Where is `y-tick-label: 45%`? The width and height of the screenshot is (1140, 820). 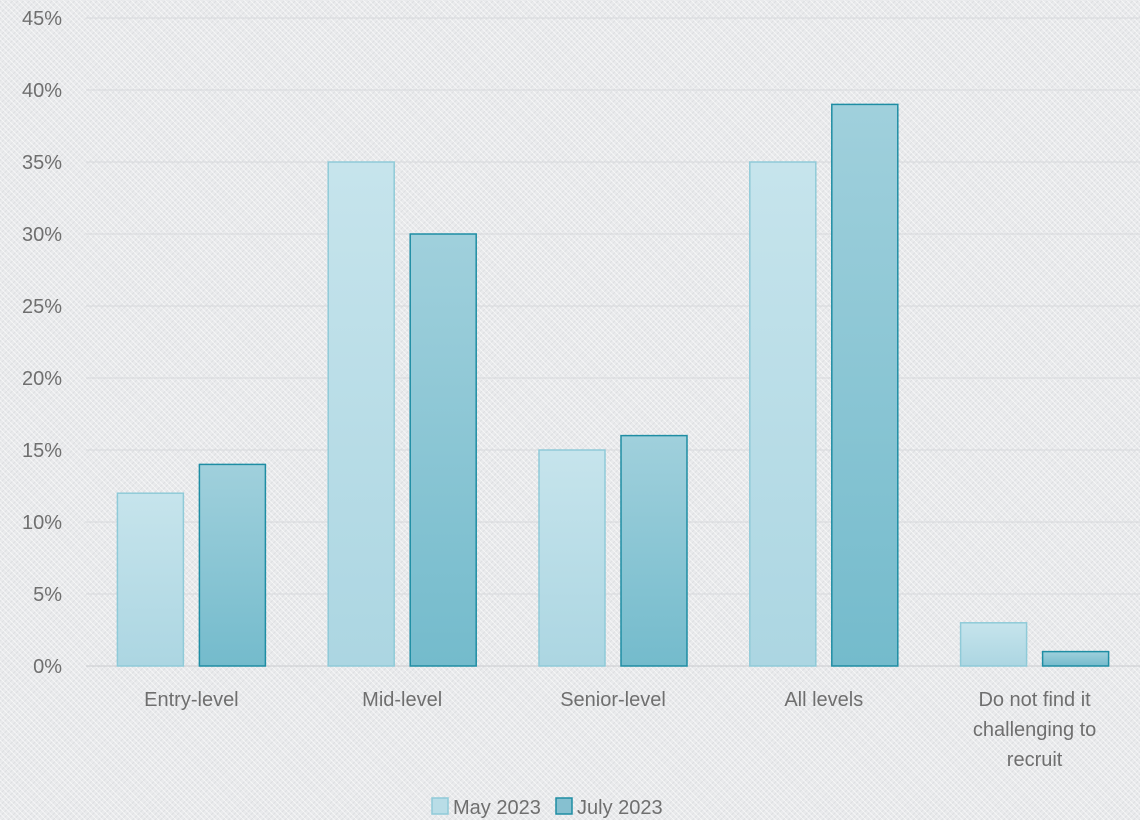 y-tick-label: 45% is located at coordinates (42, 19).